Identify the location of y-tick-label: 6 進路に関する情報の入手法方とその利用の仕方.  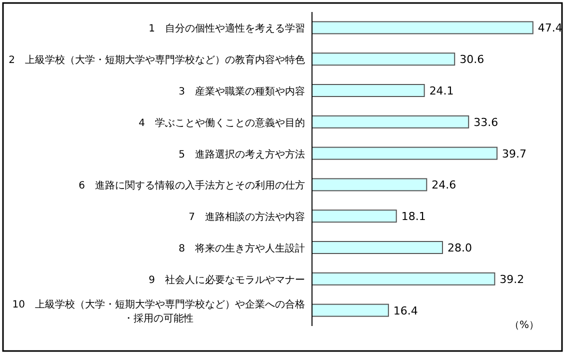
(191, 186).